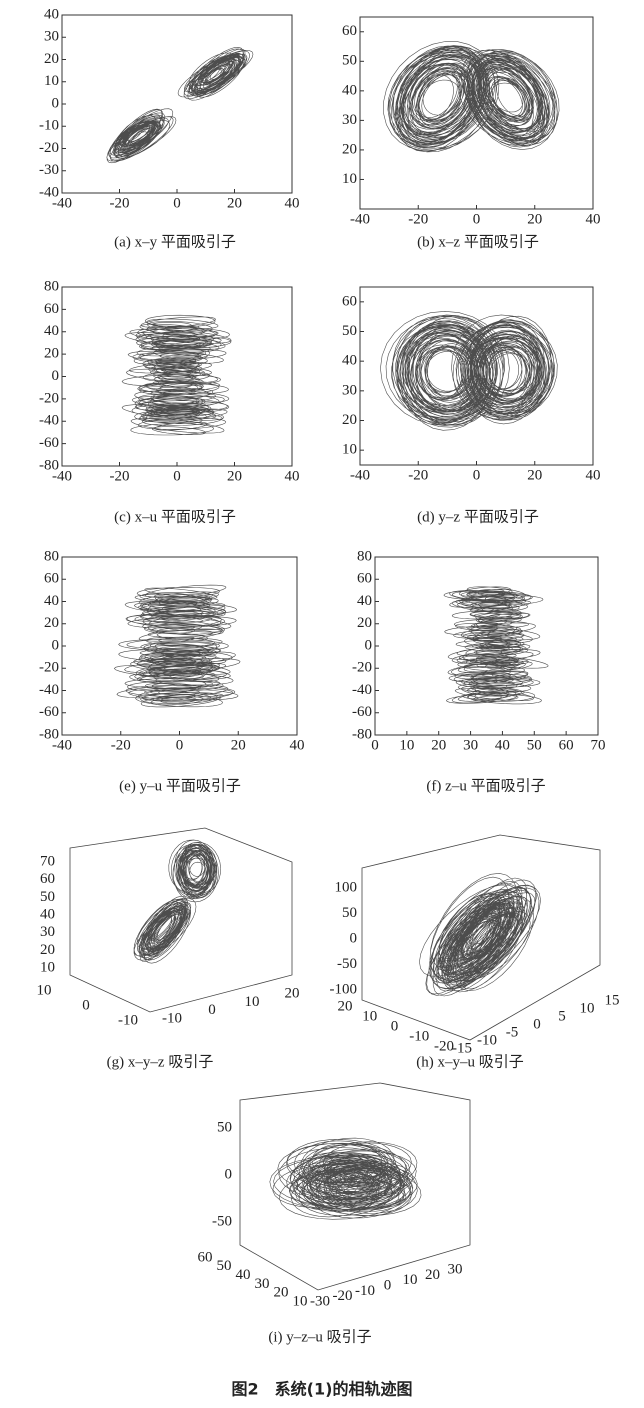 The height and width of the screenshot is (1408, 644). Describe the element at coordinates (49, 712) in the screenshot. I see `y-tick-label: -60` at that location.